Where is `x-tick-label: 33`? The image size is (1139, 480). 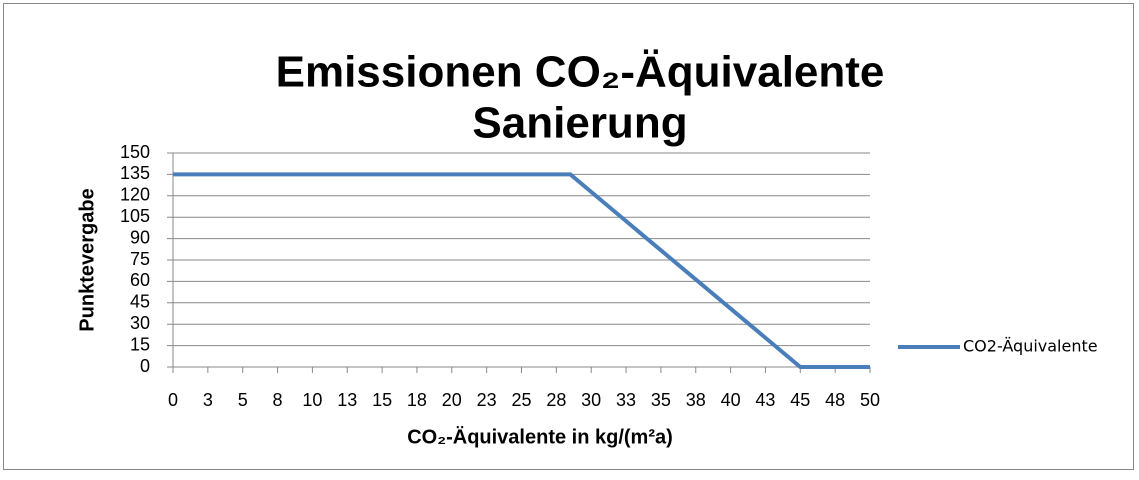 x-tick-label: 33 is located at coordinates (626, 400).